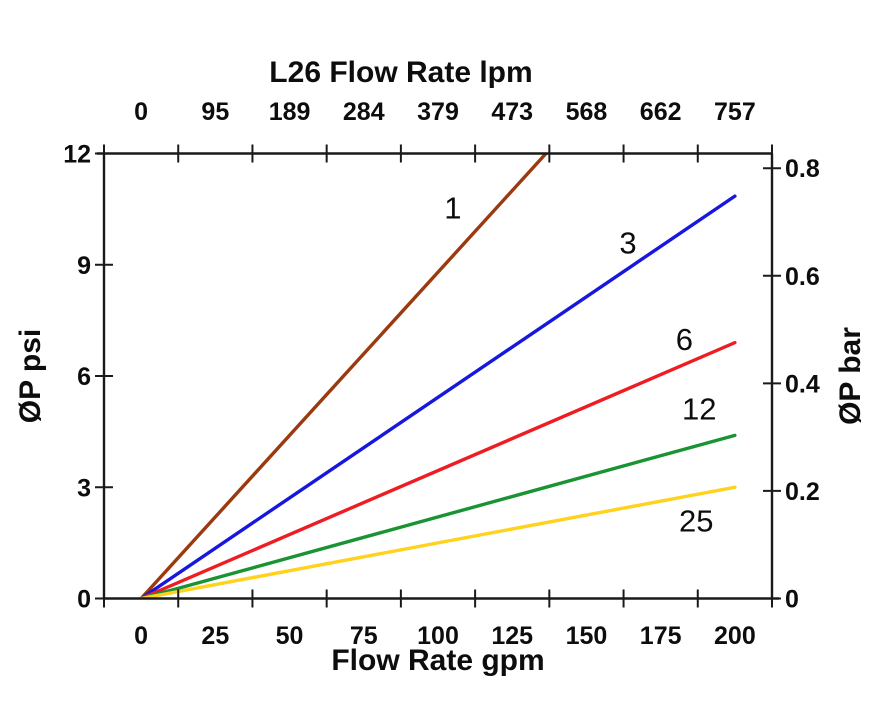 The image size is (890, 726). Describe the element at coordinates (512, 112) in the screenshot. I see `top-tick-label: 473` at that location.